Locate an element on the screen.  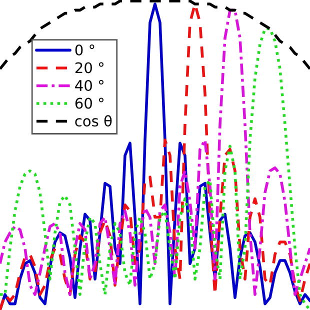
legend-label: 40 ° is located at coordinates (89, 86).